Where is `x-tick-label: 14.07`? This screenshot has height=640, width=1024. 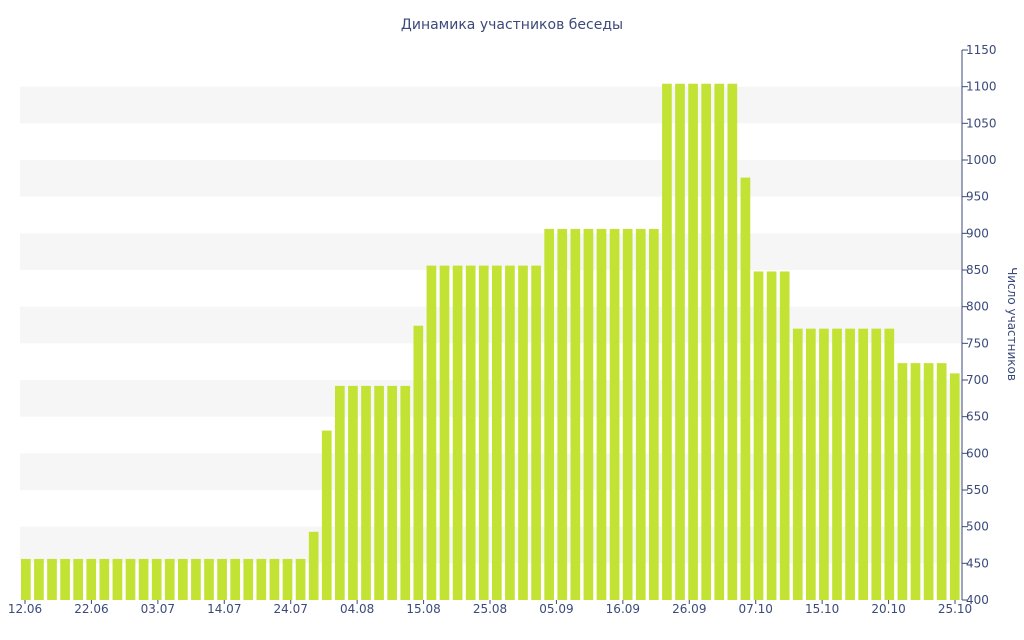
x-tick-label: 14.07 is located at coordinates (224, 609).